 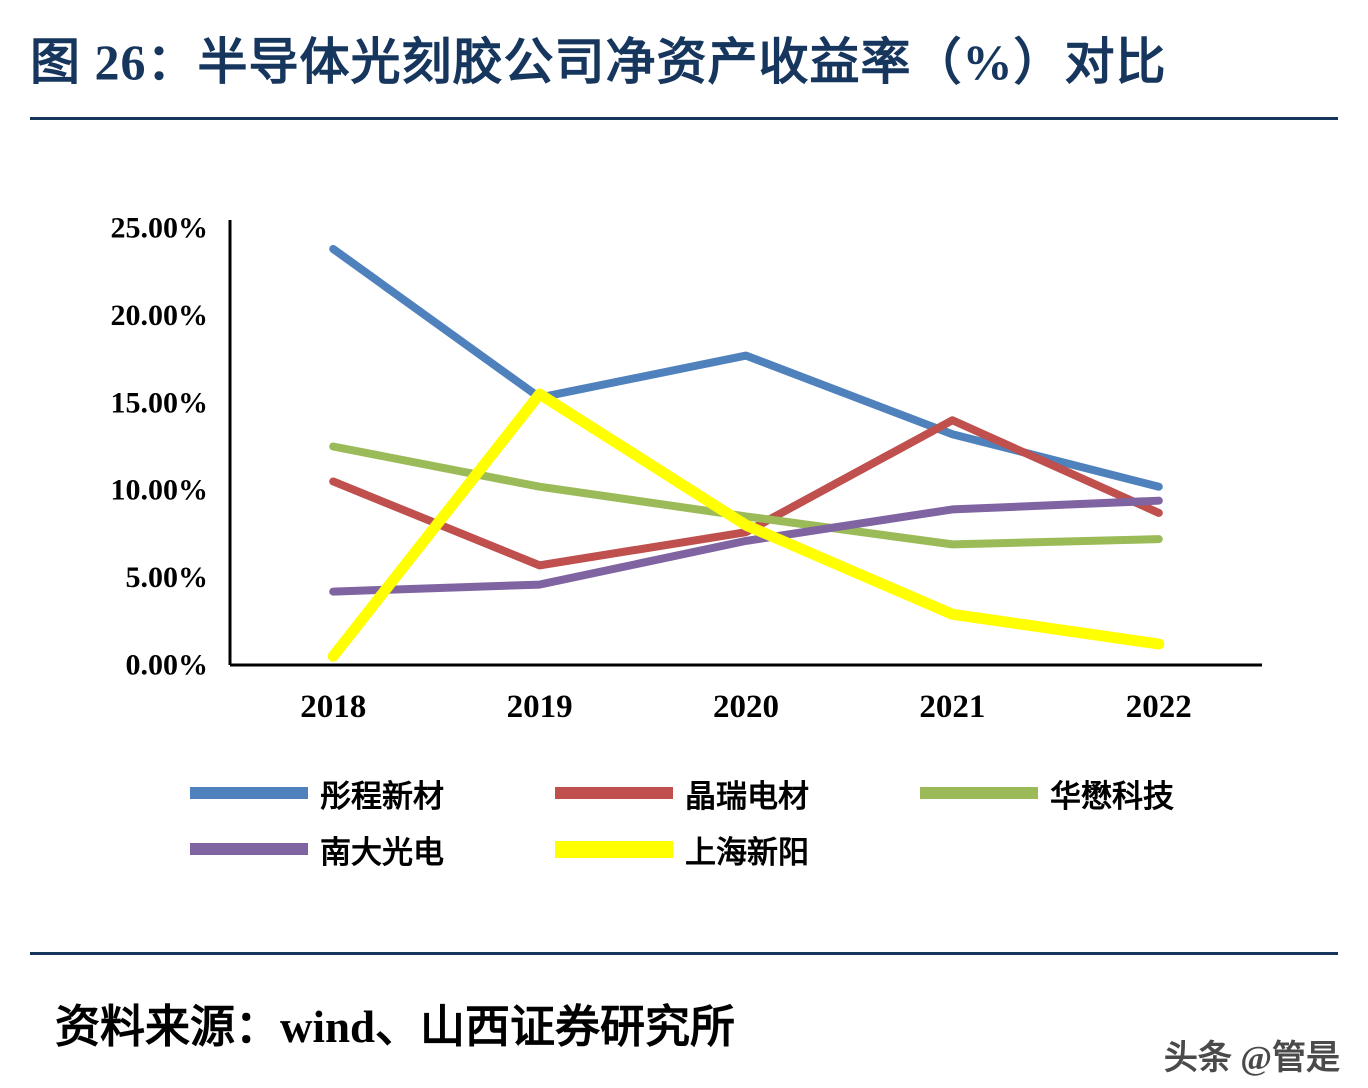 I want to click on figure-title: 图 26：半导体光刻胶公司净资产收益率（%）对比, so click(x=598, y=62).